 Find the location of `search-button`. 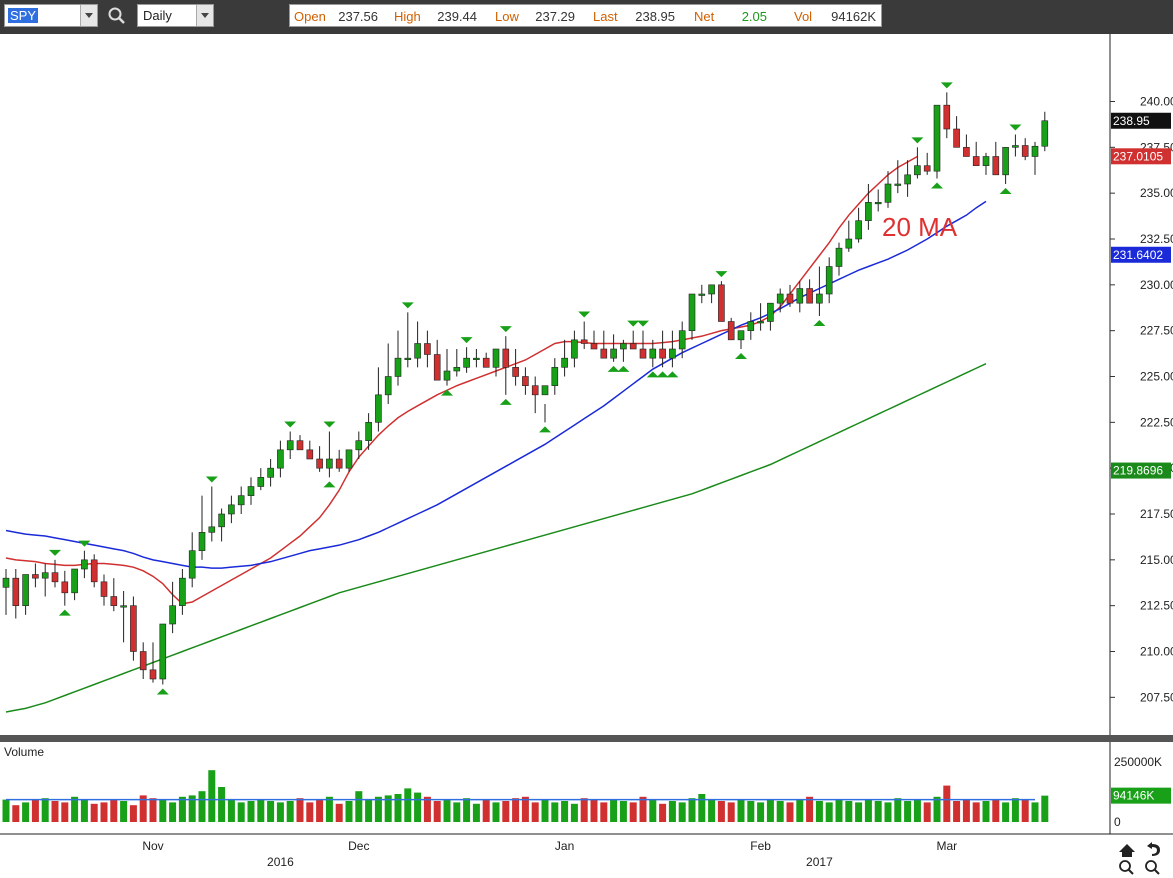

search-button is located at coordinates (117, 15).